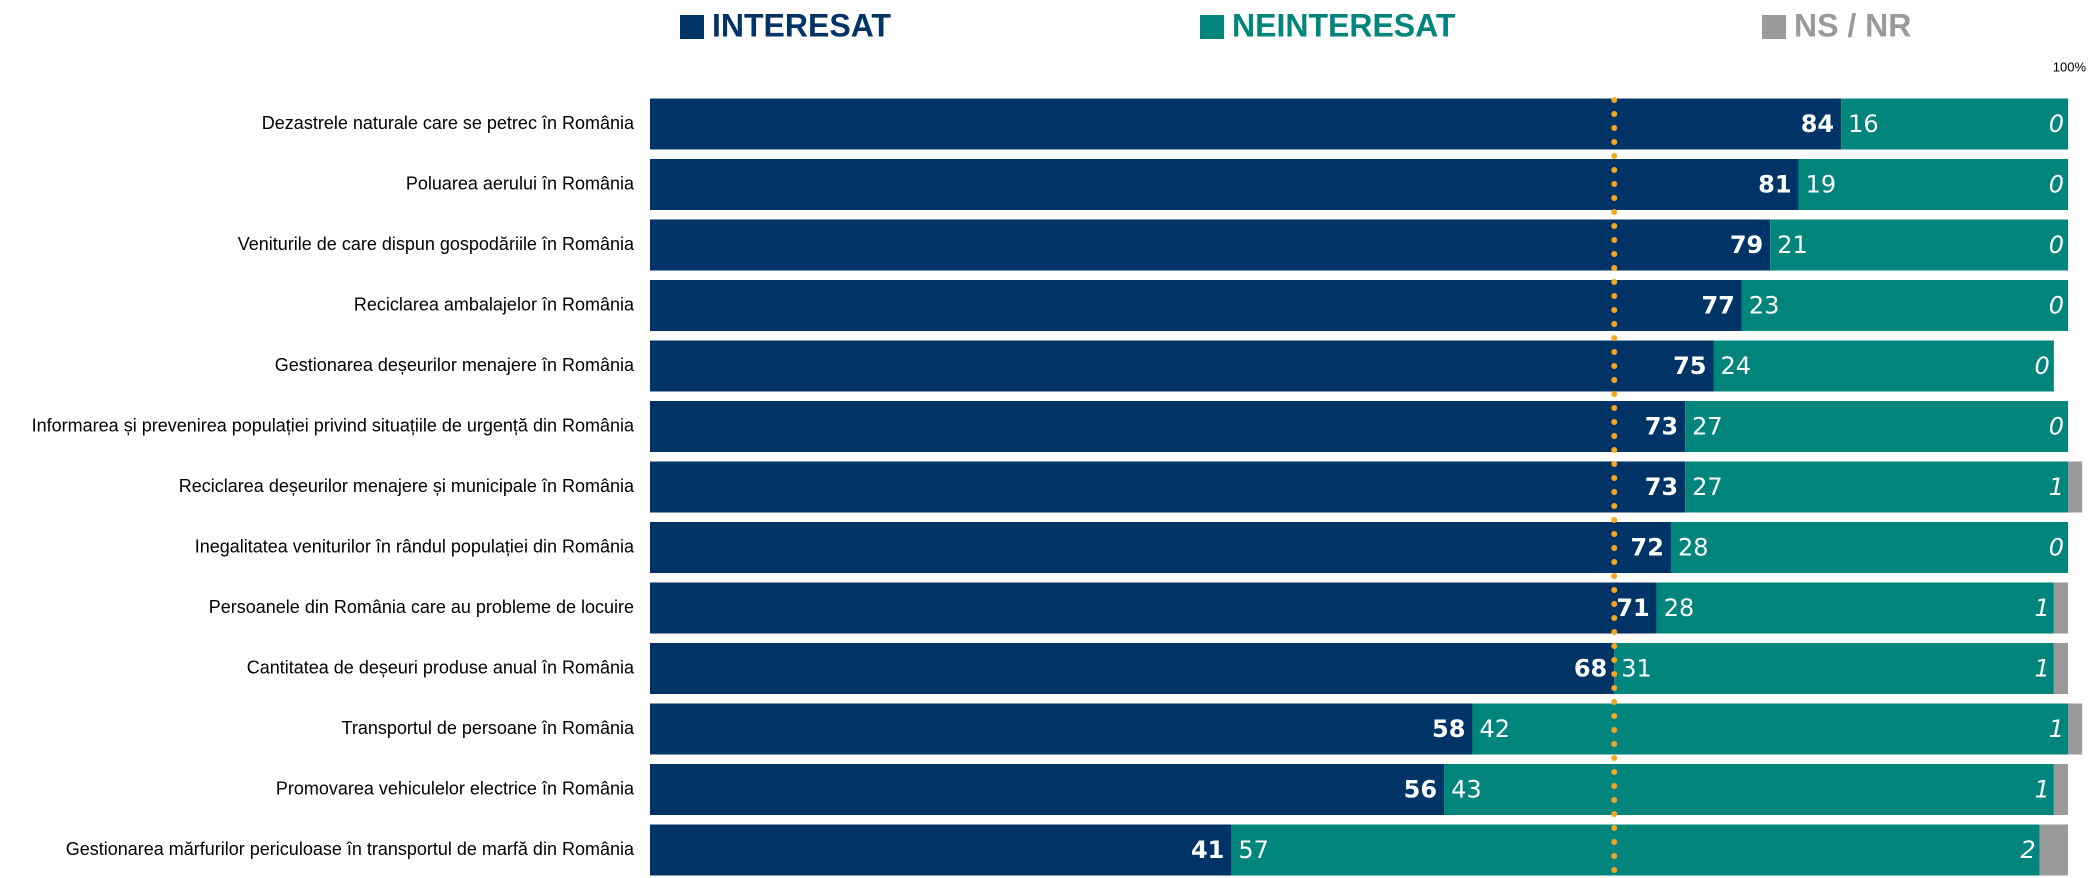  Describe the element at coordinates (1207, 850) in the screenshot. I see `value-label: 41` at that location.